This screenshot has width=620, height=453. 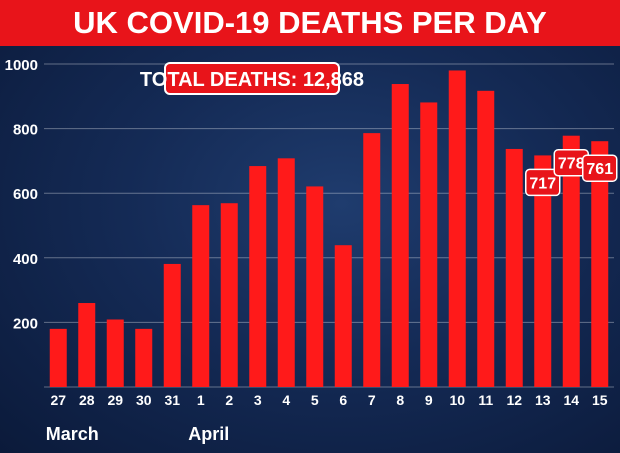 I want to click on title-banner, so click(x=310, y=23).